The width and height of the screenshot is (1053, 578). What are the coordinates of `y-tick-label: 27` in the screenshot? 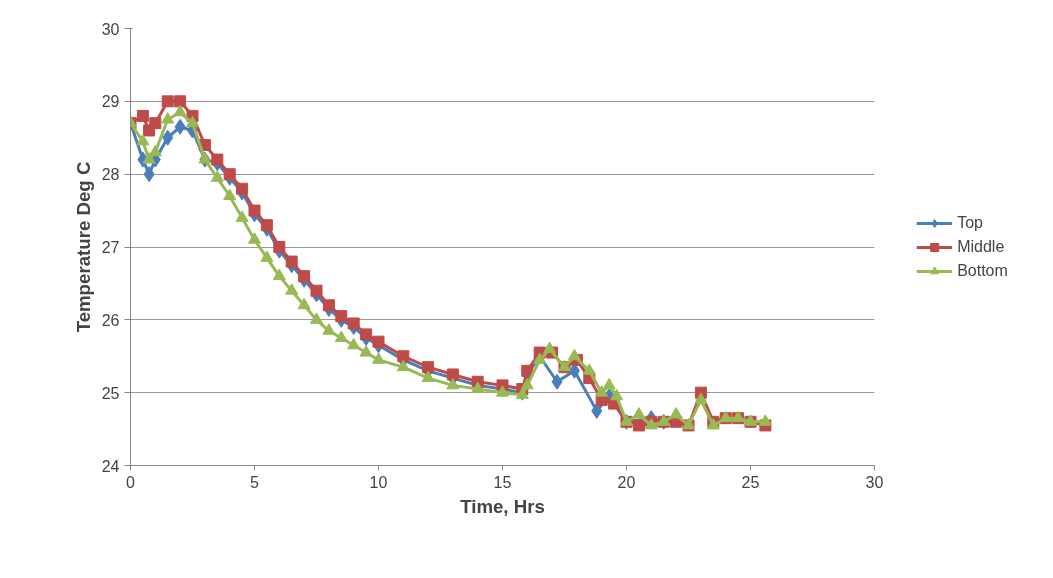 It's located at (110, 247).